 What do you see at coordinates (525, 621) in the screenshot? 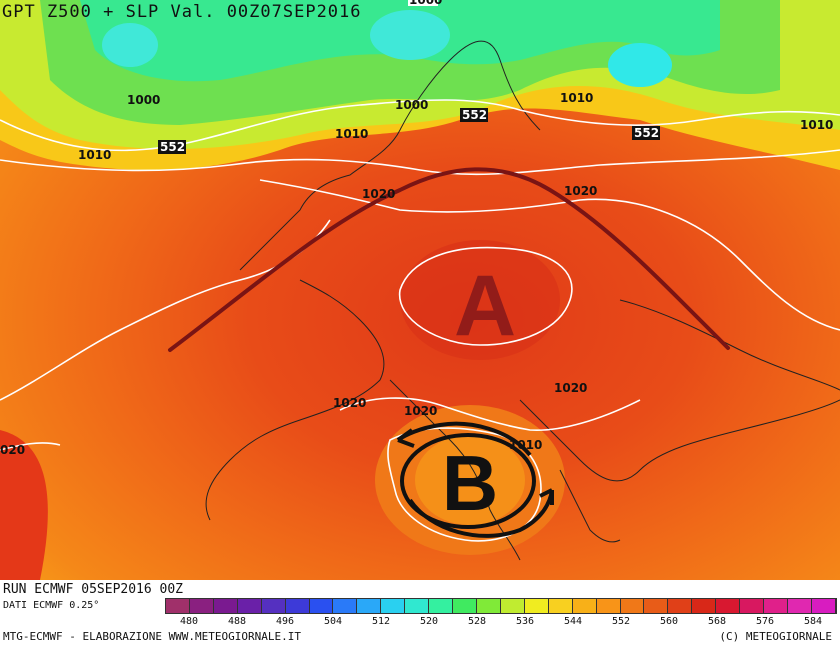
I see `color-scale-tick: 536` at bounding box center [525, 621].